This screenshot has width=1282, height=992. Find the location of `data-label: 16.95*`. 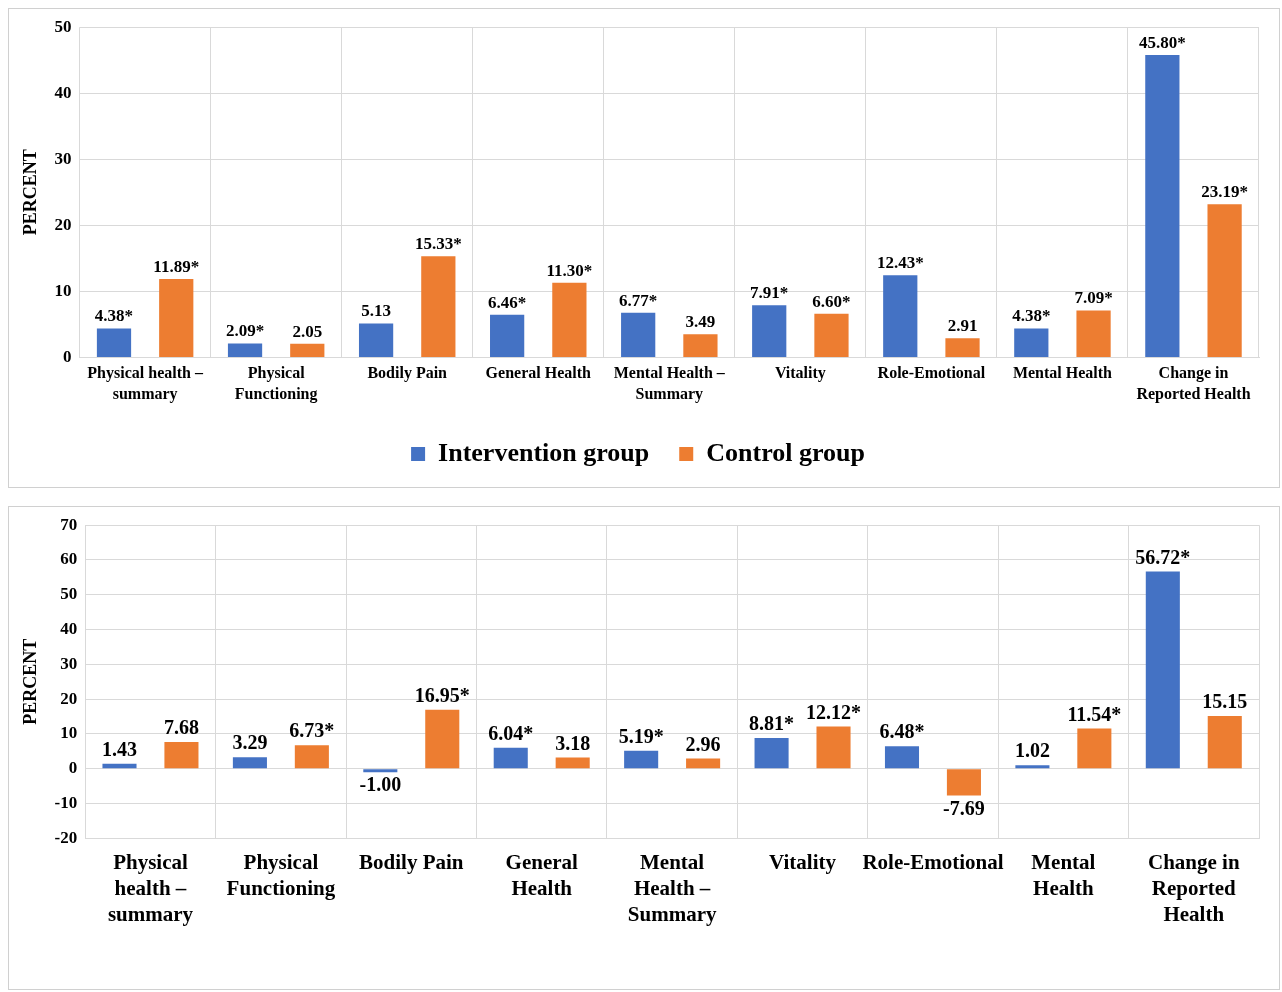

data-label: 16.95* is located at coordinates (442, 694).